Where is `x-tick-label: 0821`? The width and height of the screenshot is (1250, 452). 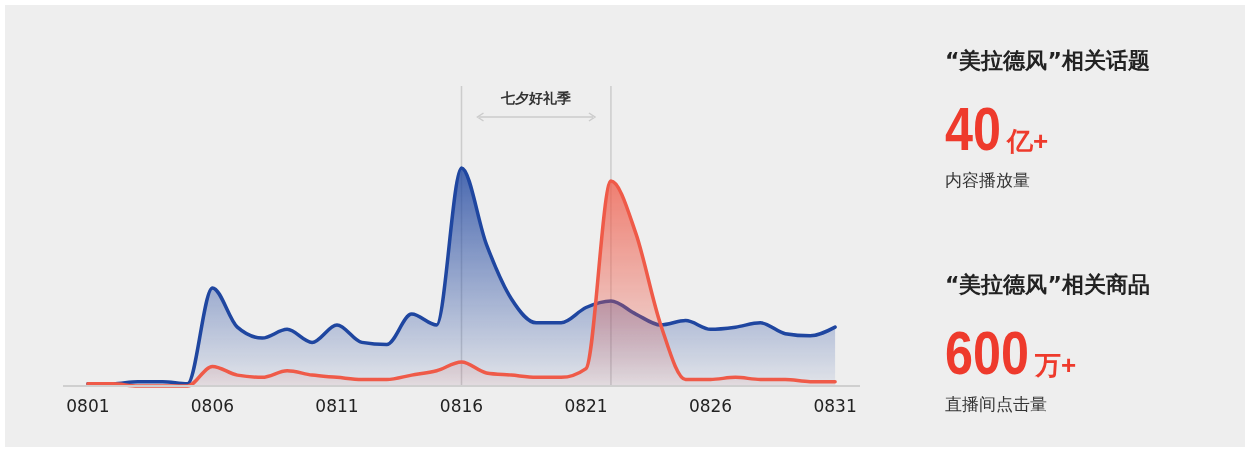
x-tick-label: 0821 is located at coordinates (586, 406).